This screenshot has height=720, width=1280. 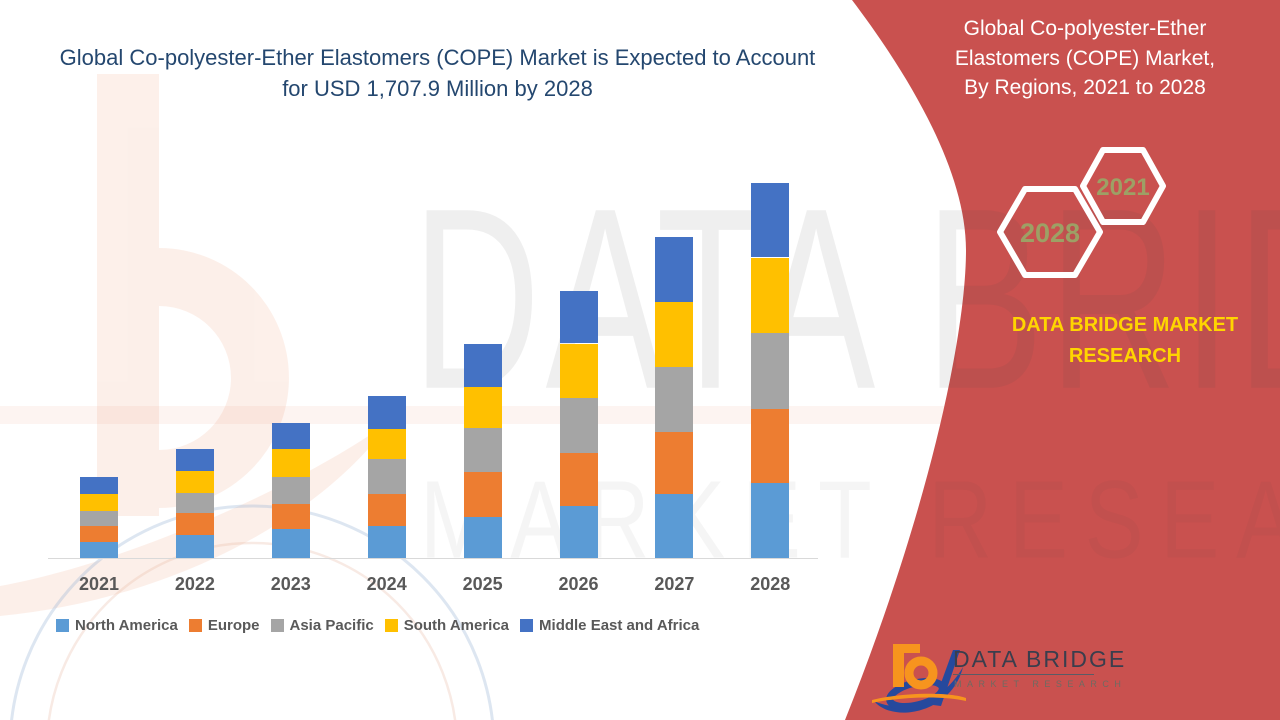 I want to click on legend-item: South America, so click(x=447, y=625).